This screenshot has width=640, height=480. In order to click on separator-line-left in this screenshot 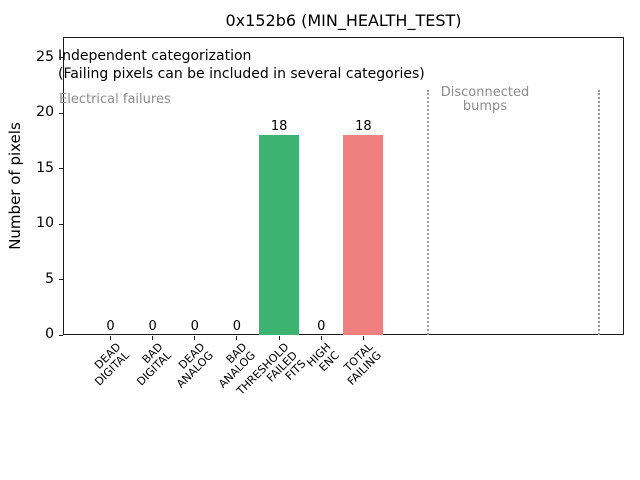, I will do `click(428, 212)`.